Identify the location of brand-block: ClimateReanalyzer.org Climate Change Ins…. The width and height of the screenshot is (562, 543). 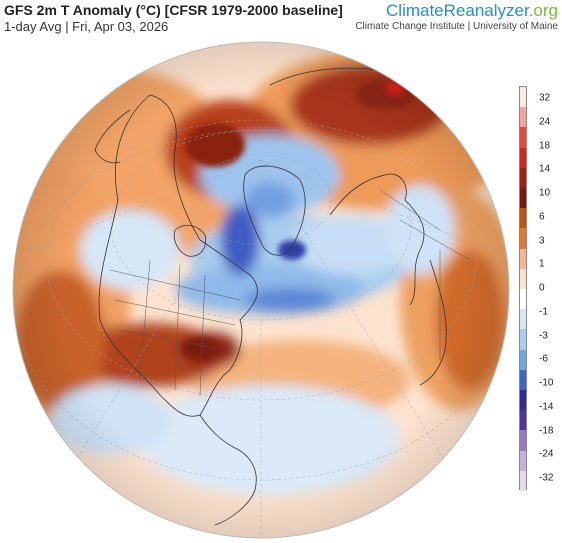
(456, 16).